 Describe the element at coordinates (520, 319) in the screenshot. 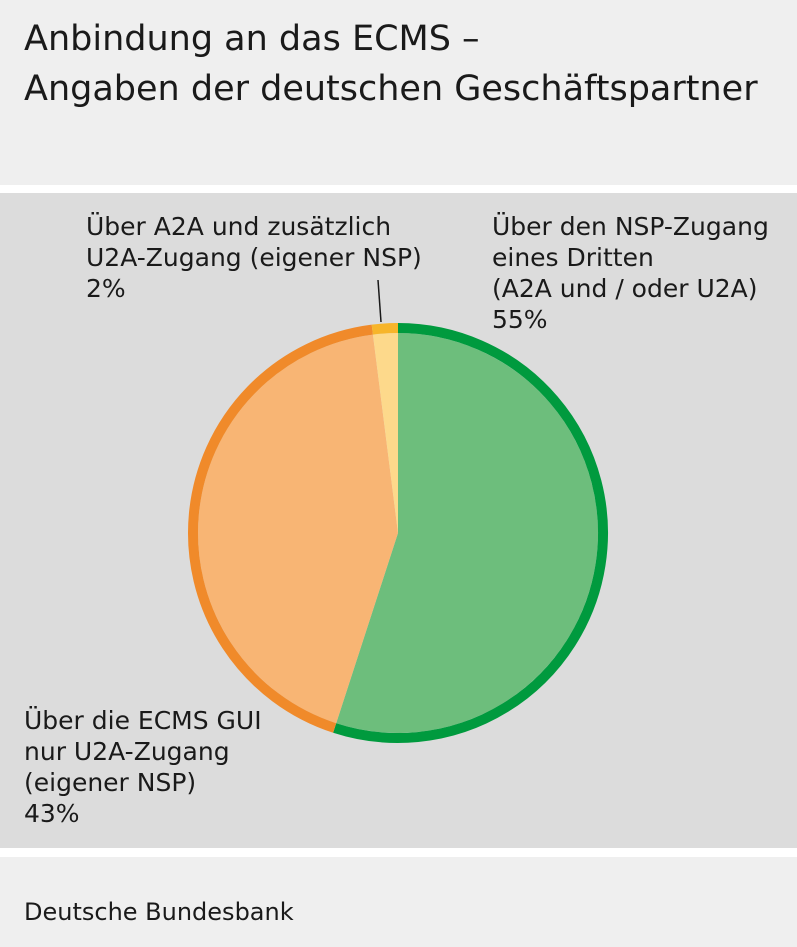

I see `value-label: 55%` at that location.